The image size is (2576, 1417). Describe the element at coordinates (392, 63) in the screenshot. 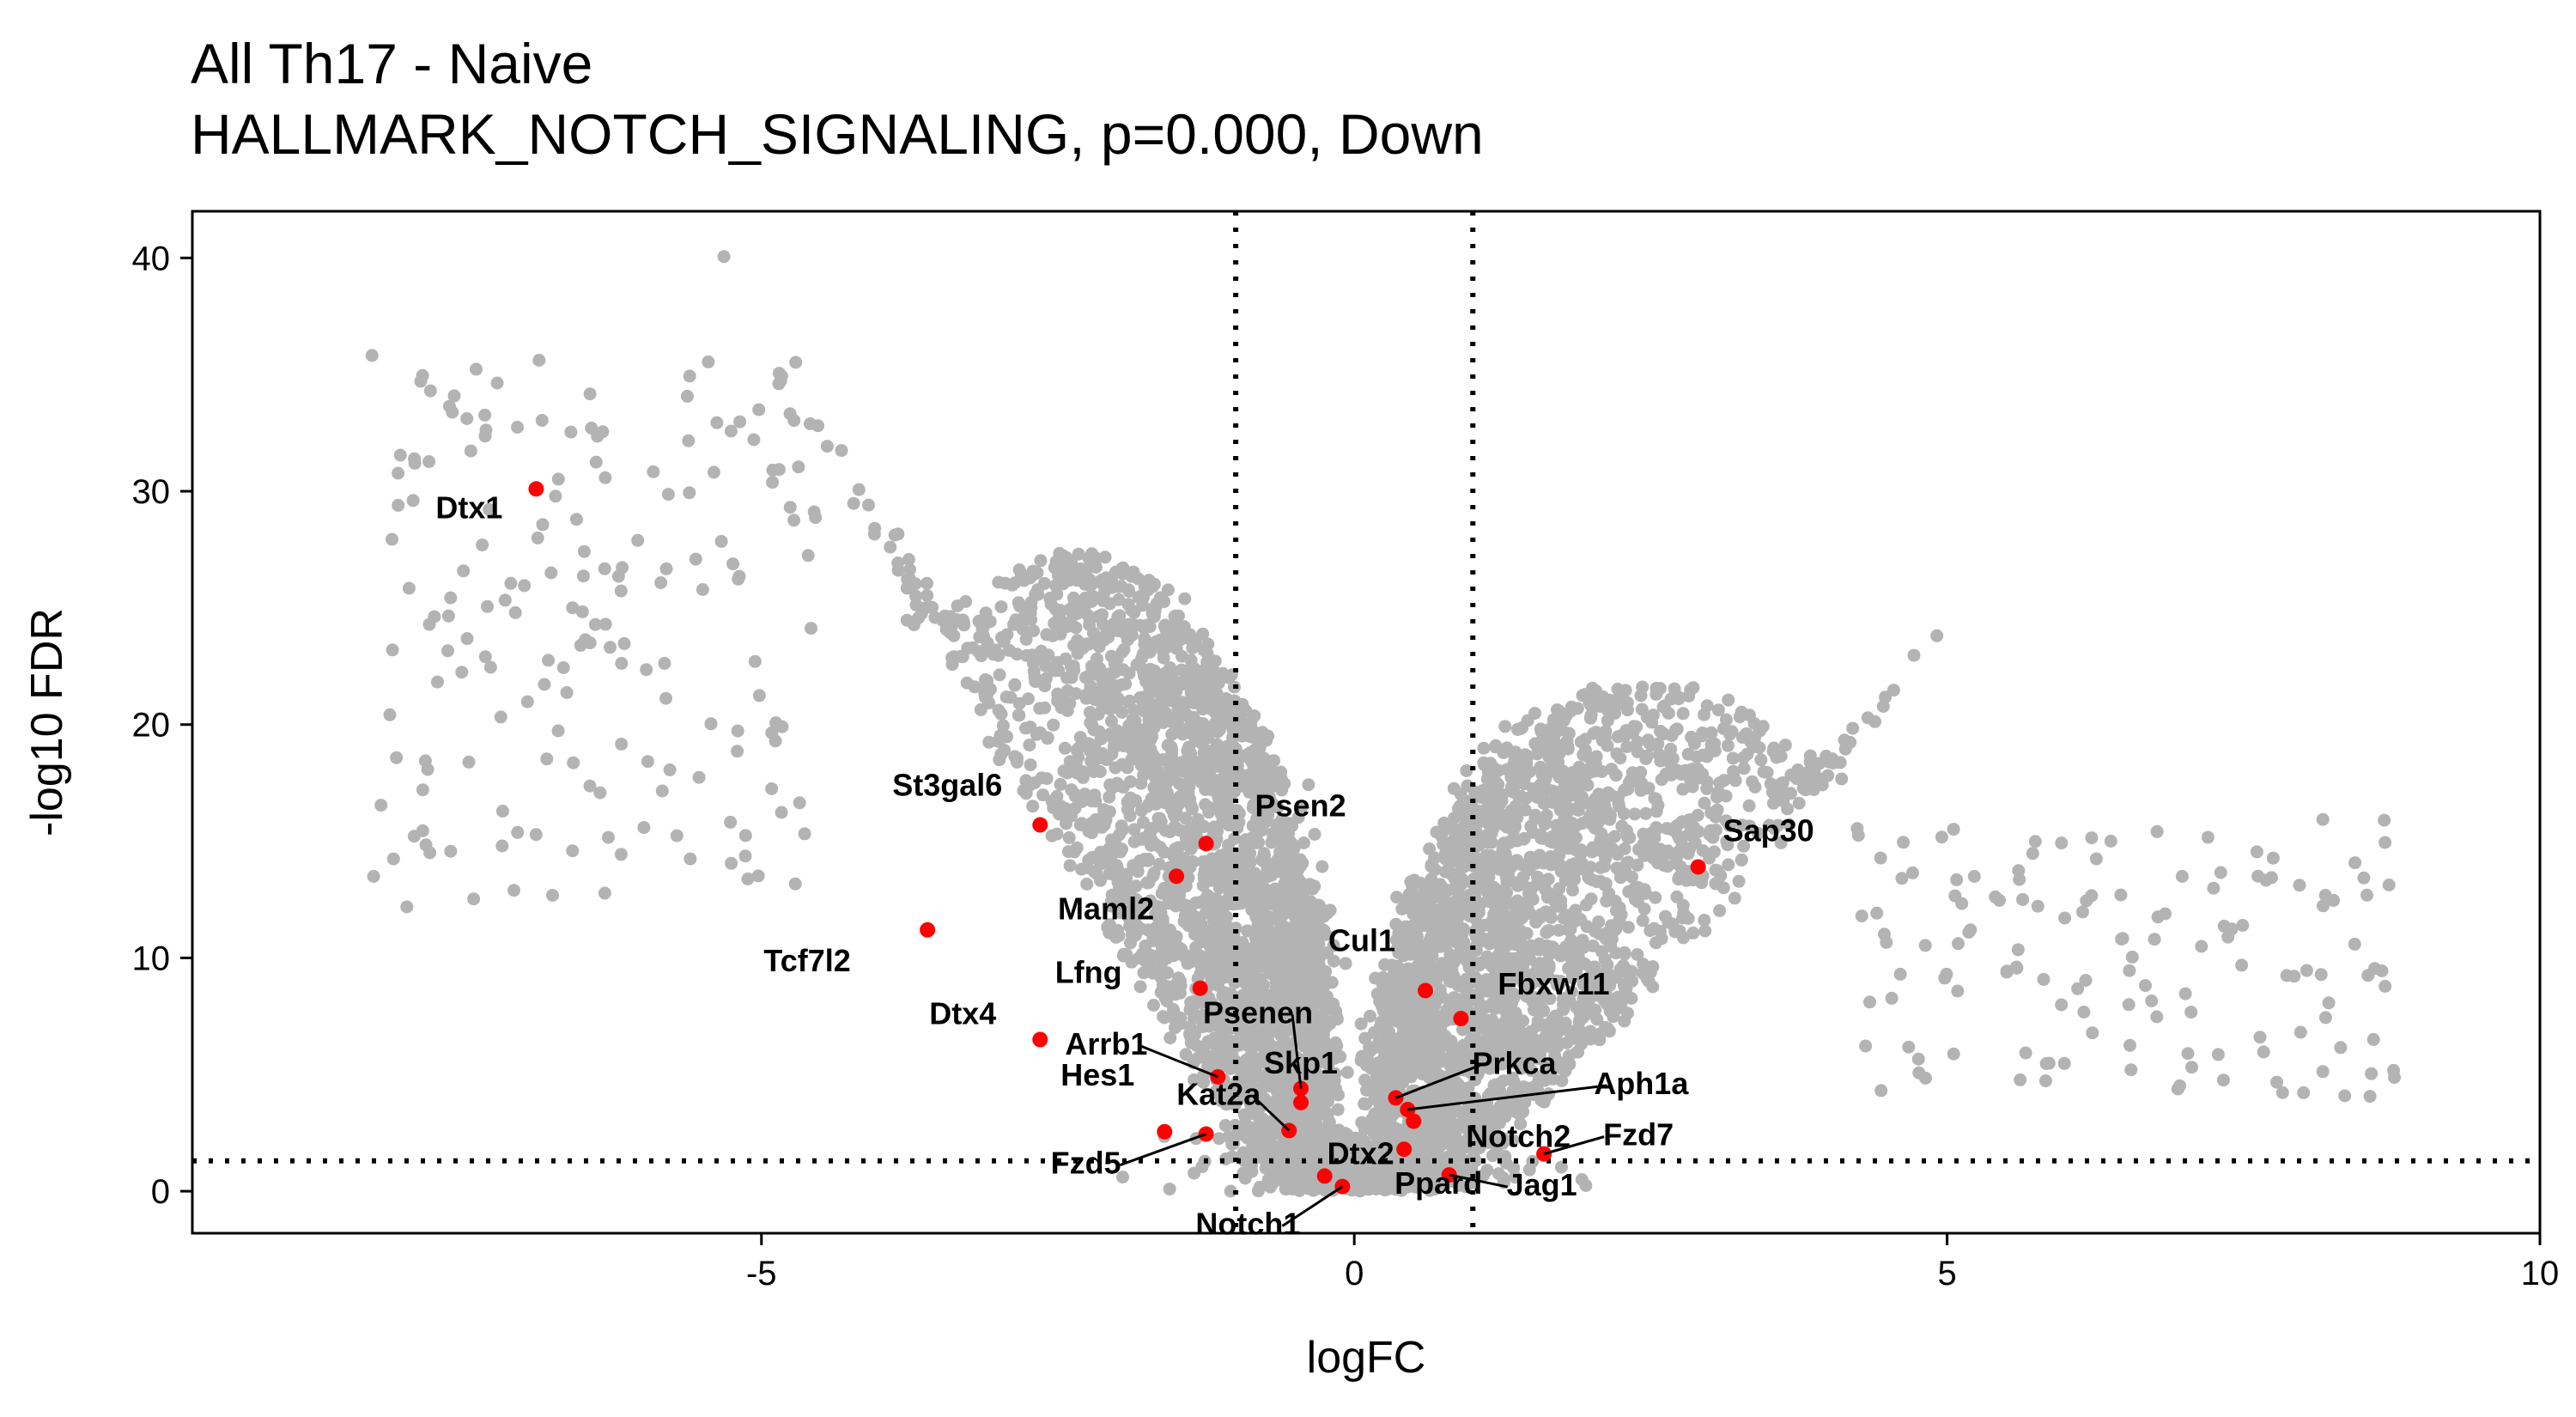

I see `chart-title: All Th17 - Naive` at that location.